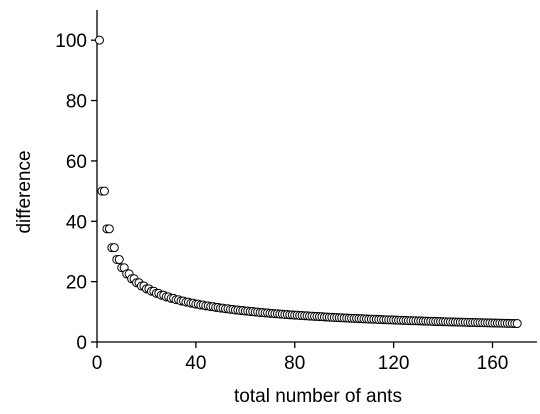  I want to click on x-tick-label: 120, so click(394, 363).